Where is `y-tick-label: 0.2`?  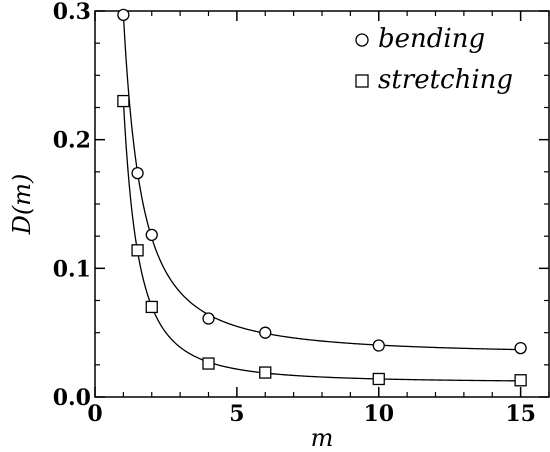 y-tick-label: 0.2 is located at coordinates (72, 141).